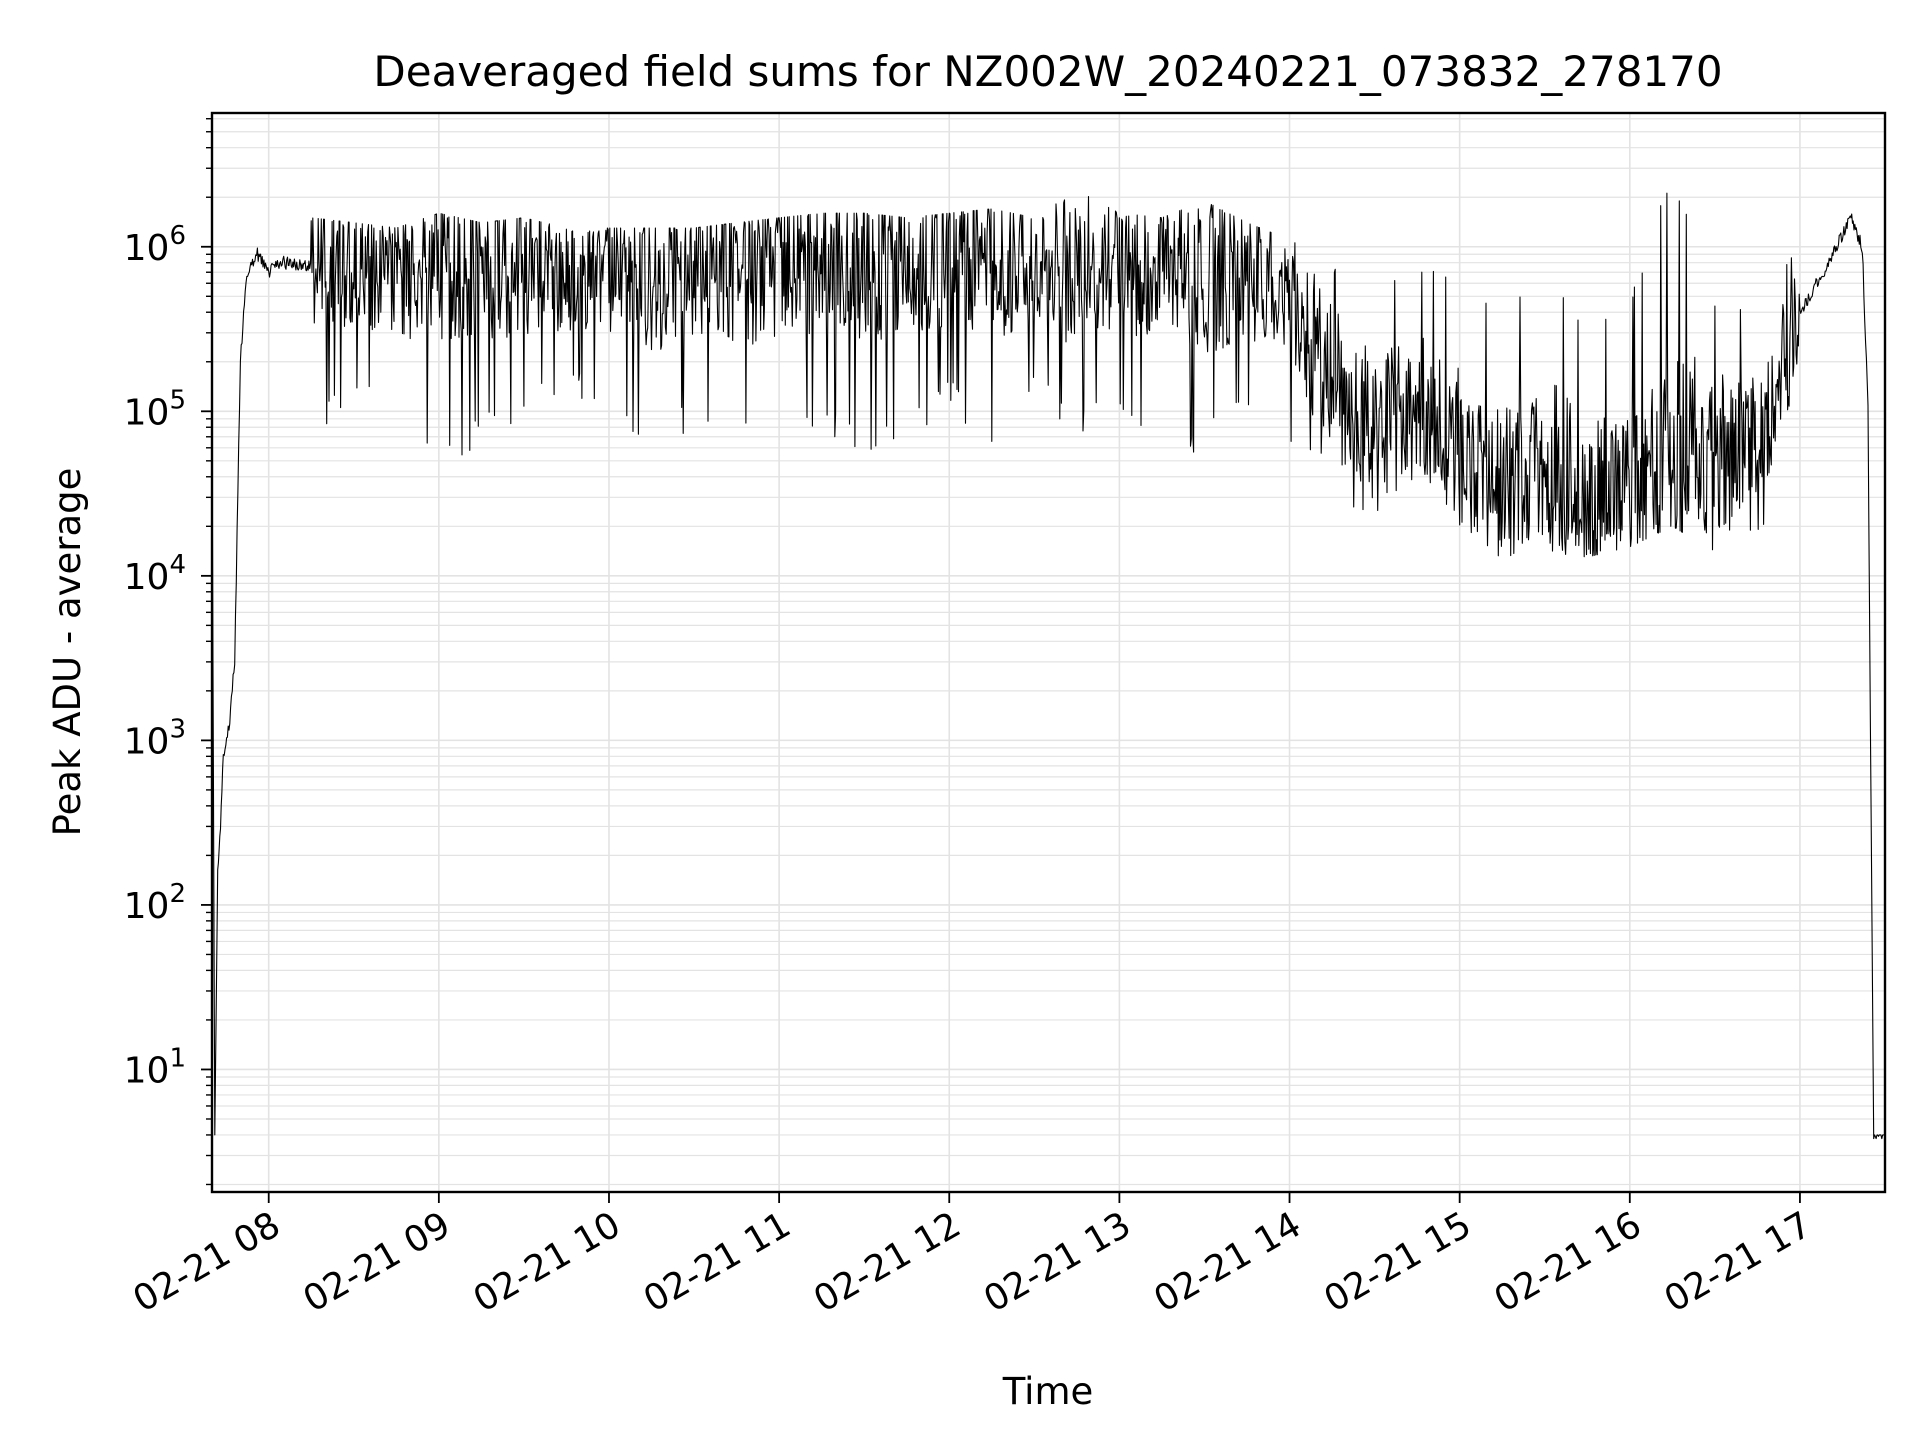 This screenshot has width=1920, height=1445. I want to click on y-tick-label-exponent: 4, so click(177, 565).